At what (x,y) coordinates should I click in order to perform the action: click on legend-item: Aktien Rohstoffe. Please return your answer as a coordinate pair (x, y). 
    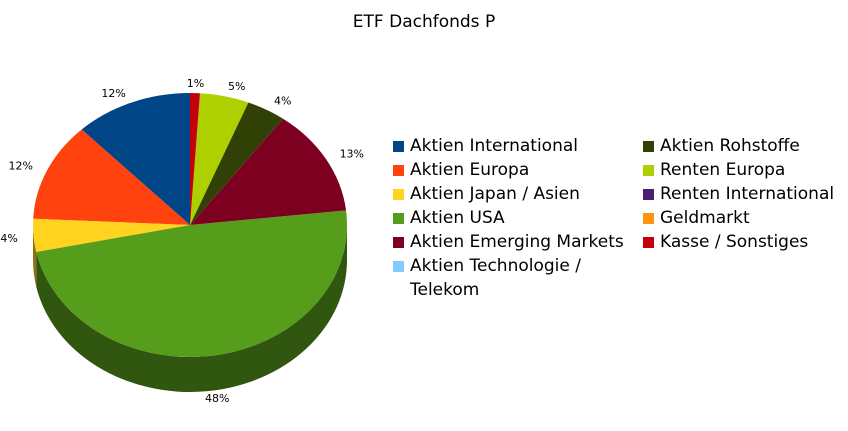
    Looking at the image, I should click on (742, 146).